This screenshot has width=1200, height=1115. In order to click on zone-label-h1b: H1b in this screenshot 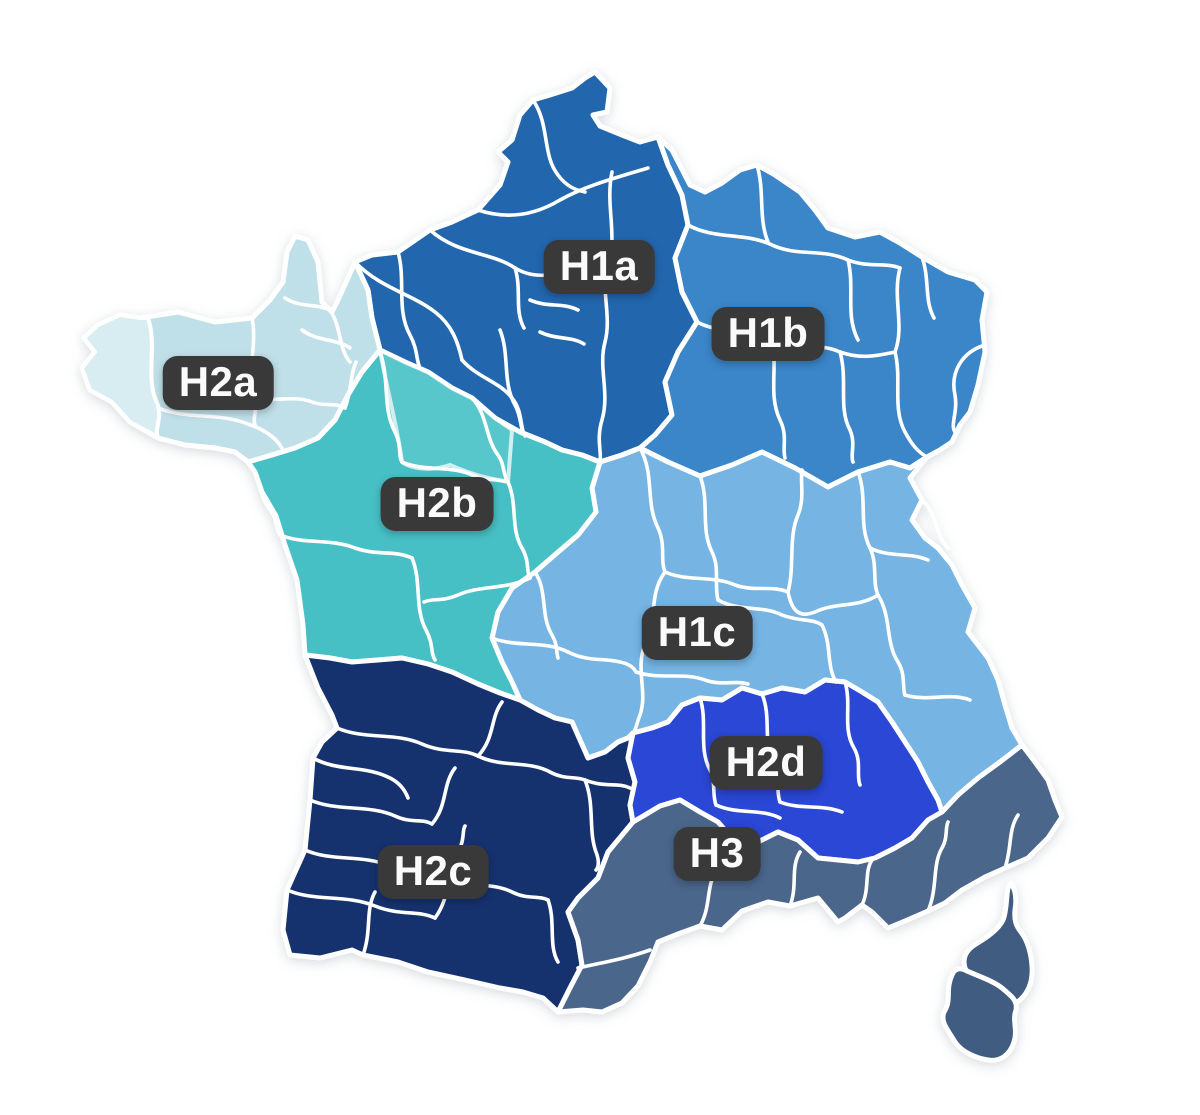, I will do `click(768, 334)`.